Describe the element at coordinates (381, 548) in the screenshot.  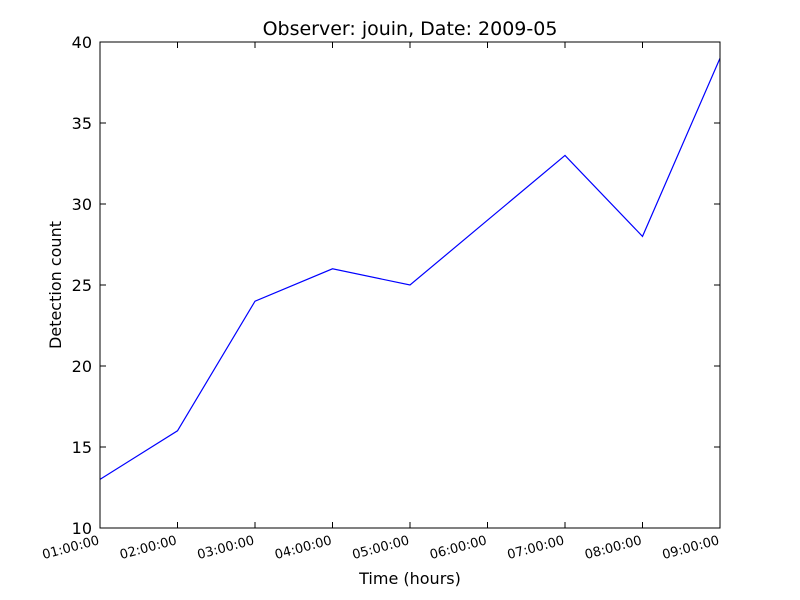
I see `x-tick-label: 05:00:00` at that location.